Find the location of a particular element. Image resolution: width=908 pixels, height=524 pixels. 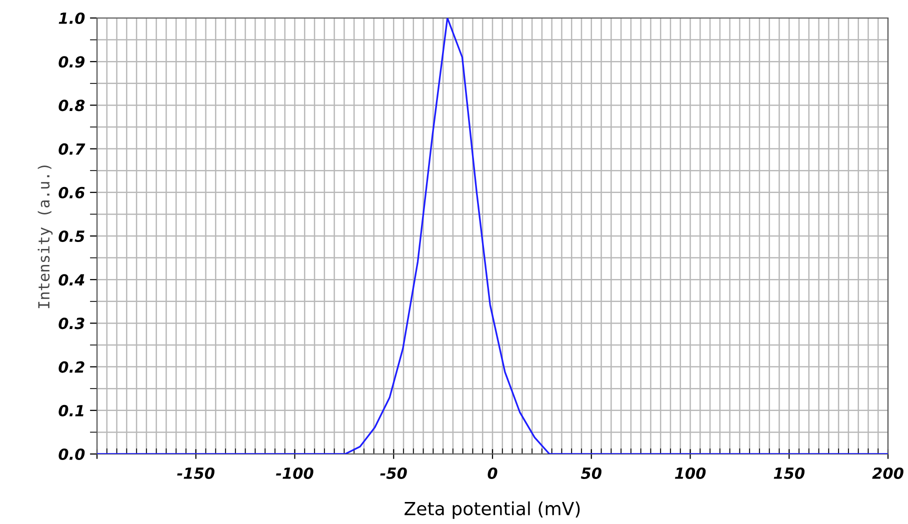

y-tick-label: 0.2 is located at coordinates (71, 367).